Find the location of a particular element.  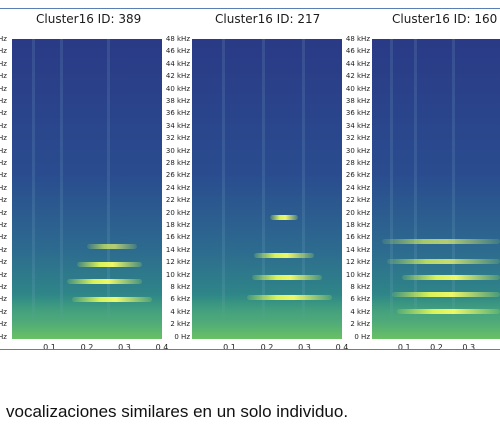

frequency-tick-label: 2 kHz is located at coordinates (360, 324).